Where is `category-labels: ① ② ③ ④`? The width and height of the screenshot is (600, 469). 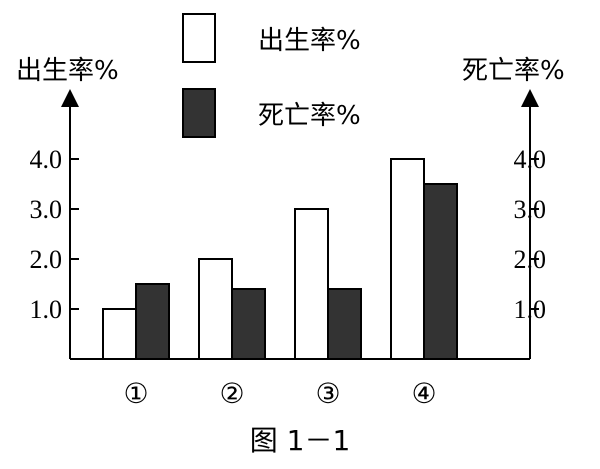 category-labels: ① ② ③ ④ is located at coordinates (279, 393).